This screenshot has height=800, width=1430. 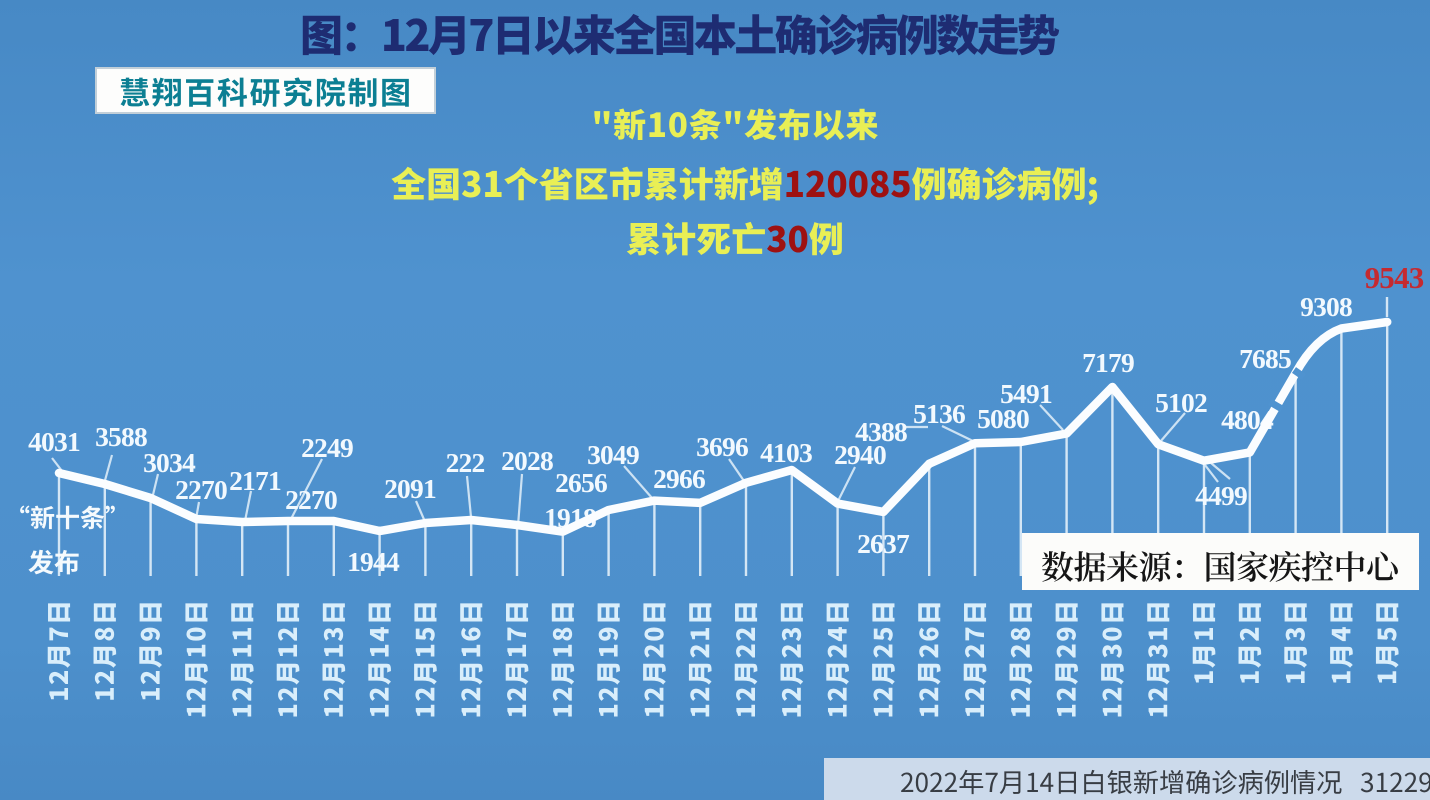 I want to click on svg-text: 5102, so click(x=1181, y=402).